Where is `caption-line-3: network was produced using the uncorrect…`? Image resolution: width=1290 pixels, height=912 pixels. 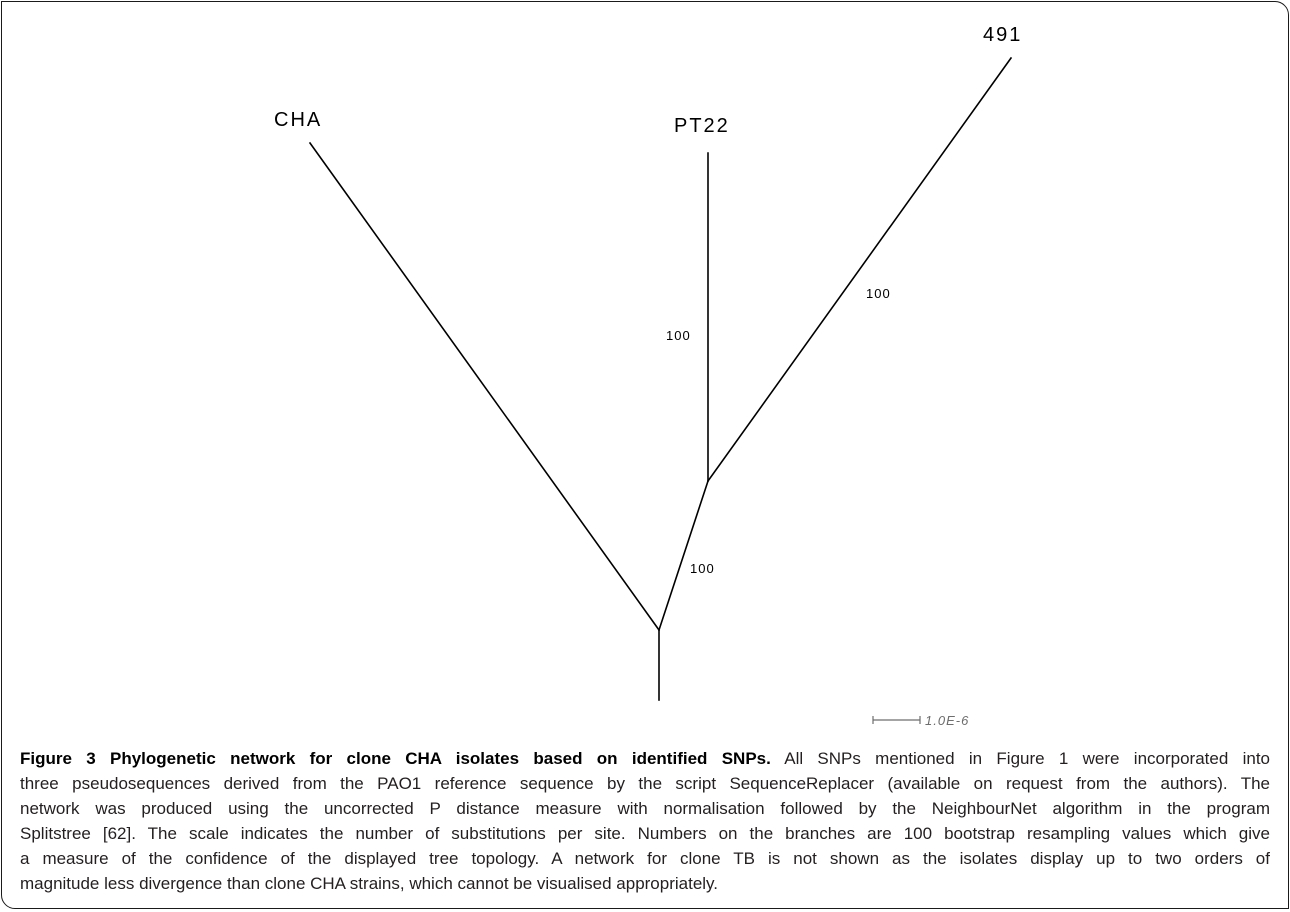 caption-line-3: network was produced using the uncorrect… is located at coordinates (645, 808).